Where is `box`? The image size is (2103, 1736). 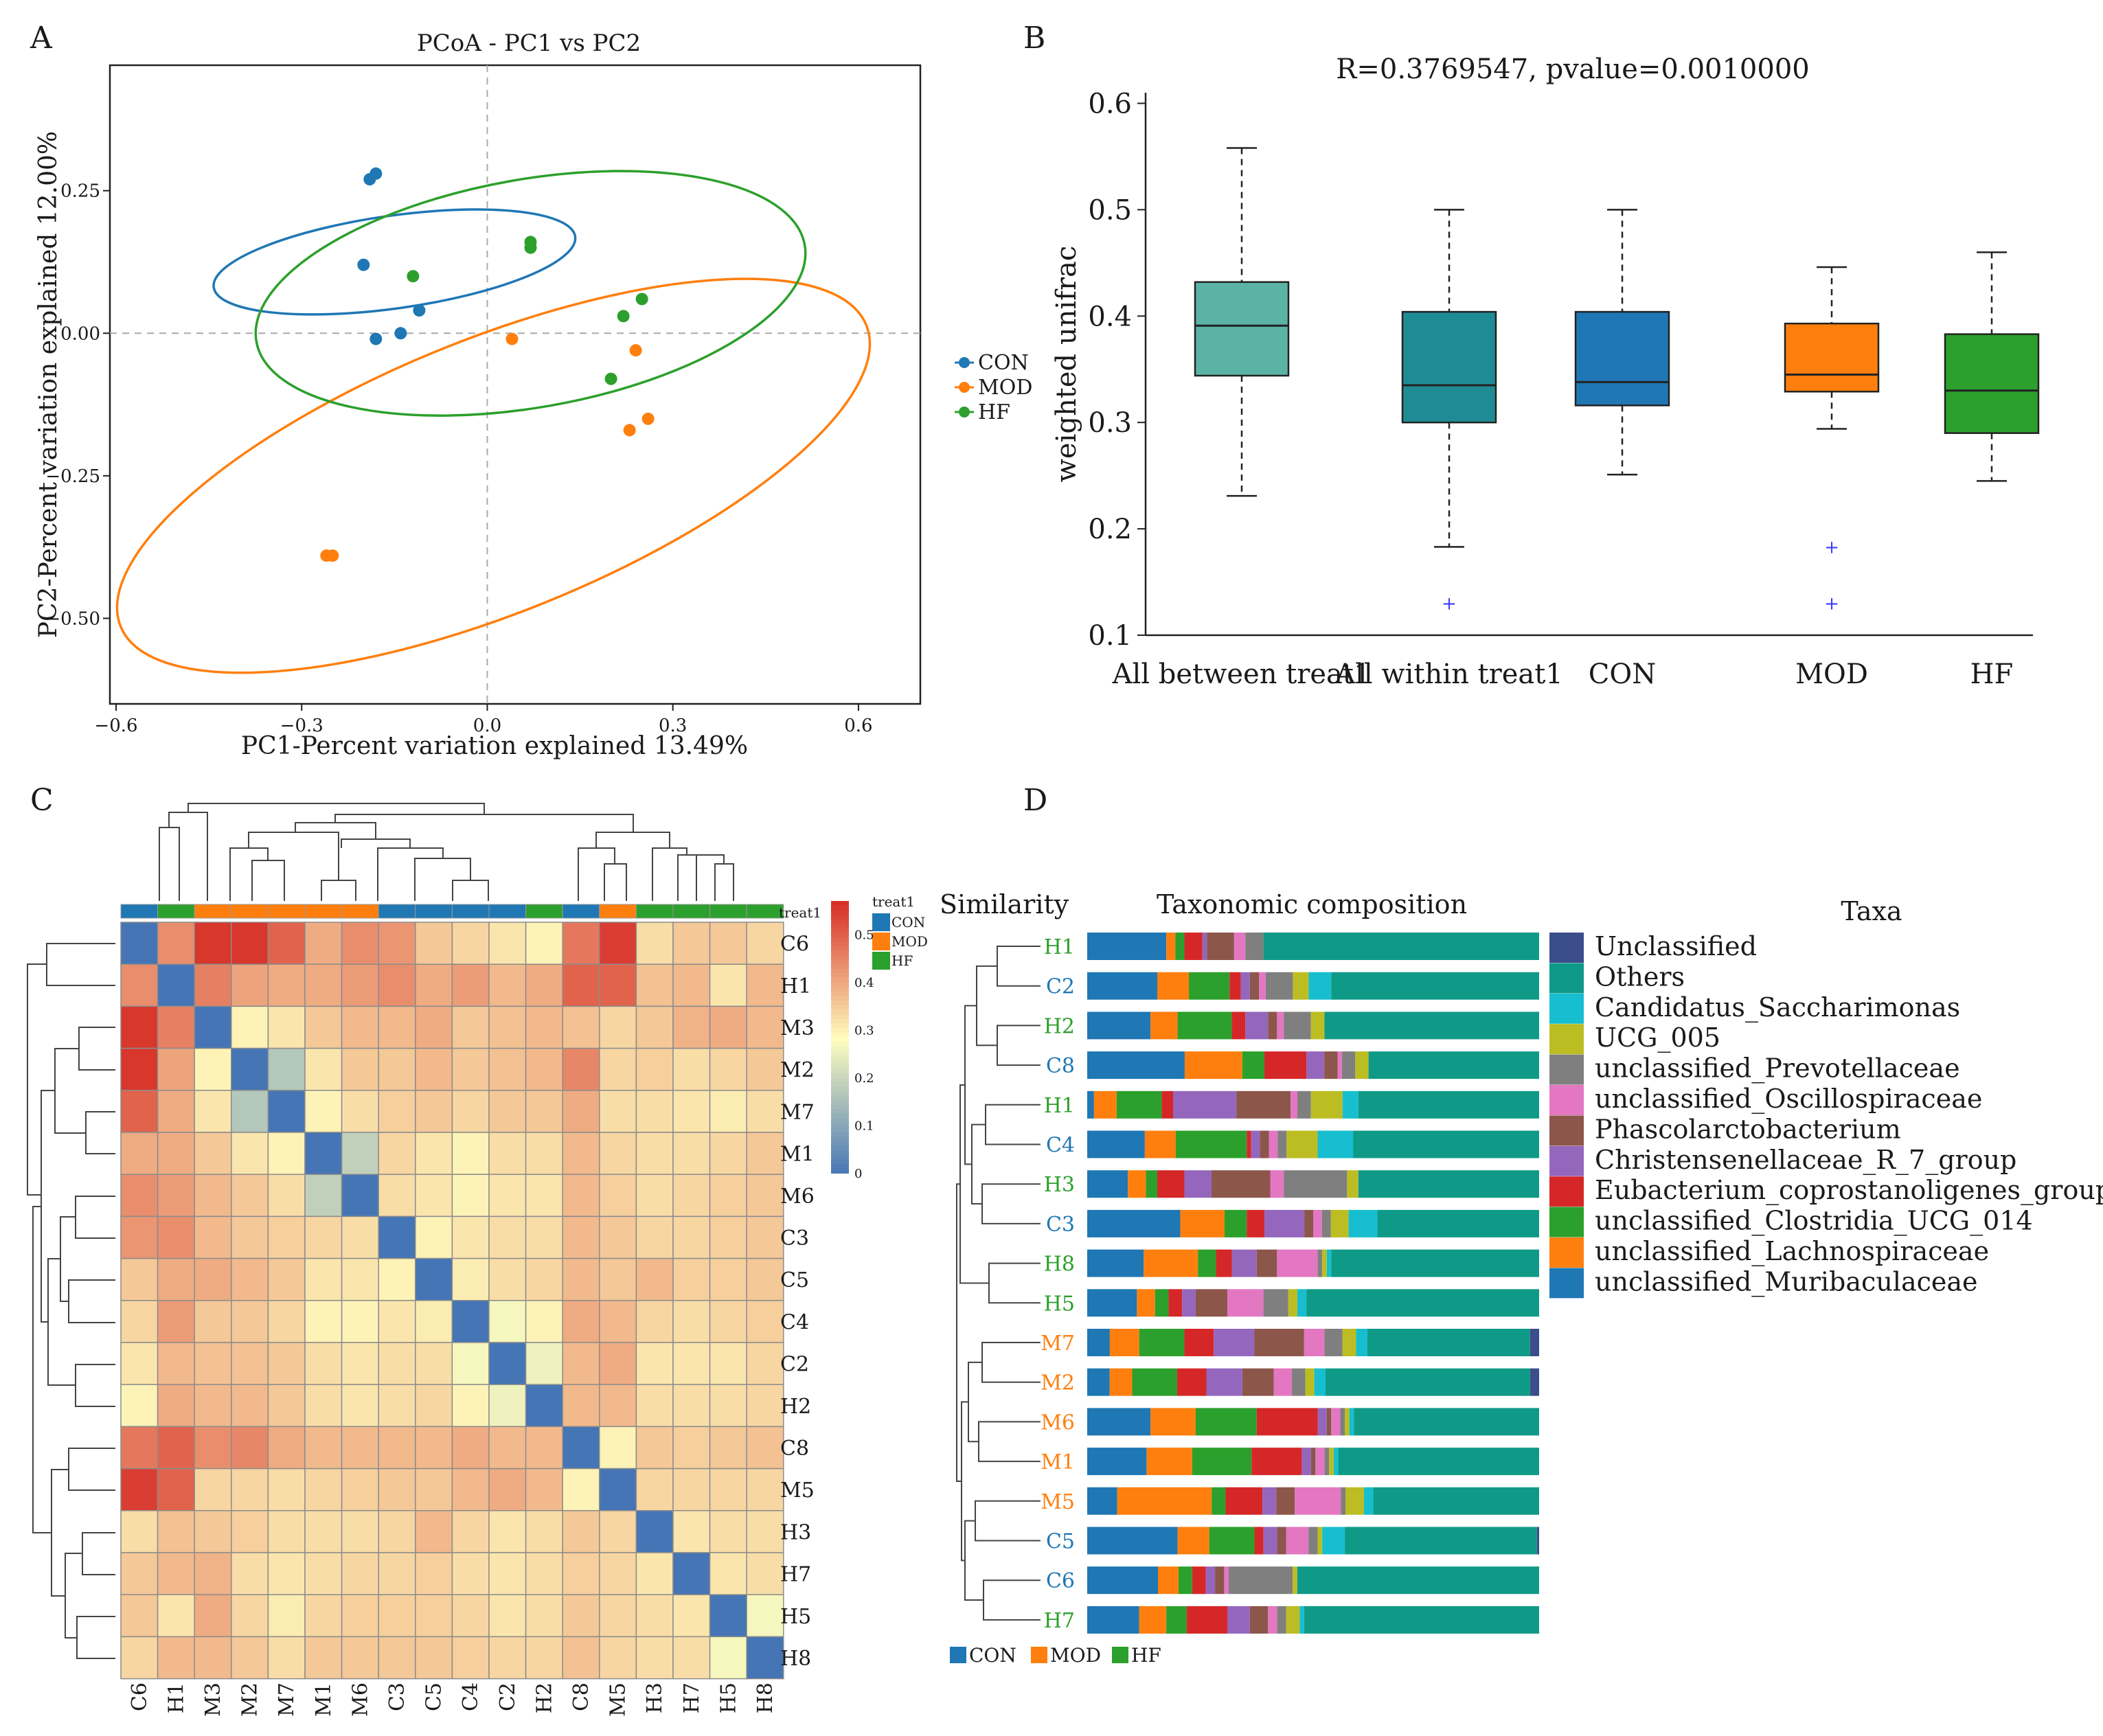 box is located at coordinates (1242, 329).